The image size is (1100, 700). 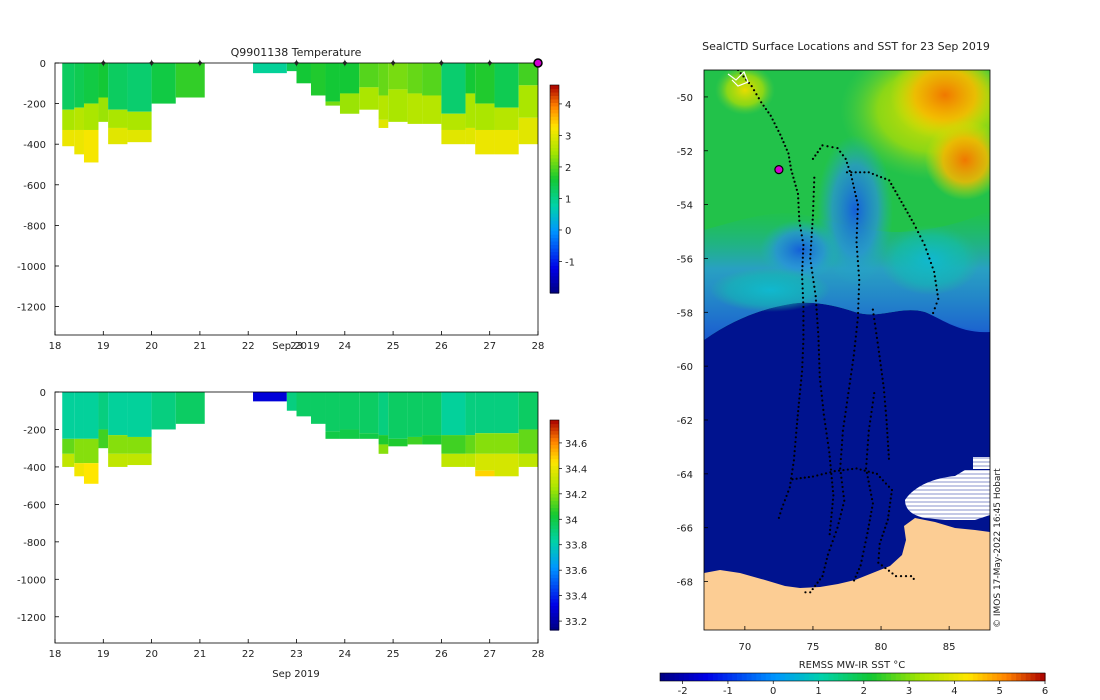 I want to click on salinity-y-tick-label: -600, so click(x=34, y=505).